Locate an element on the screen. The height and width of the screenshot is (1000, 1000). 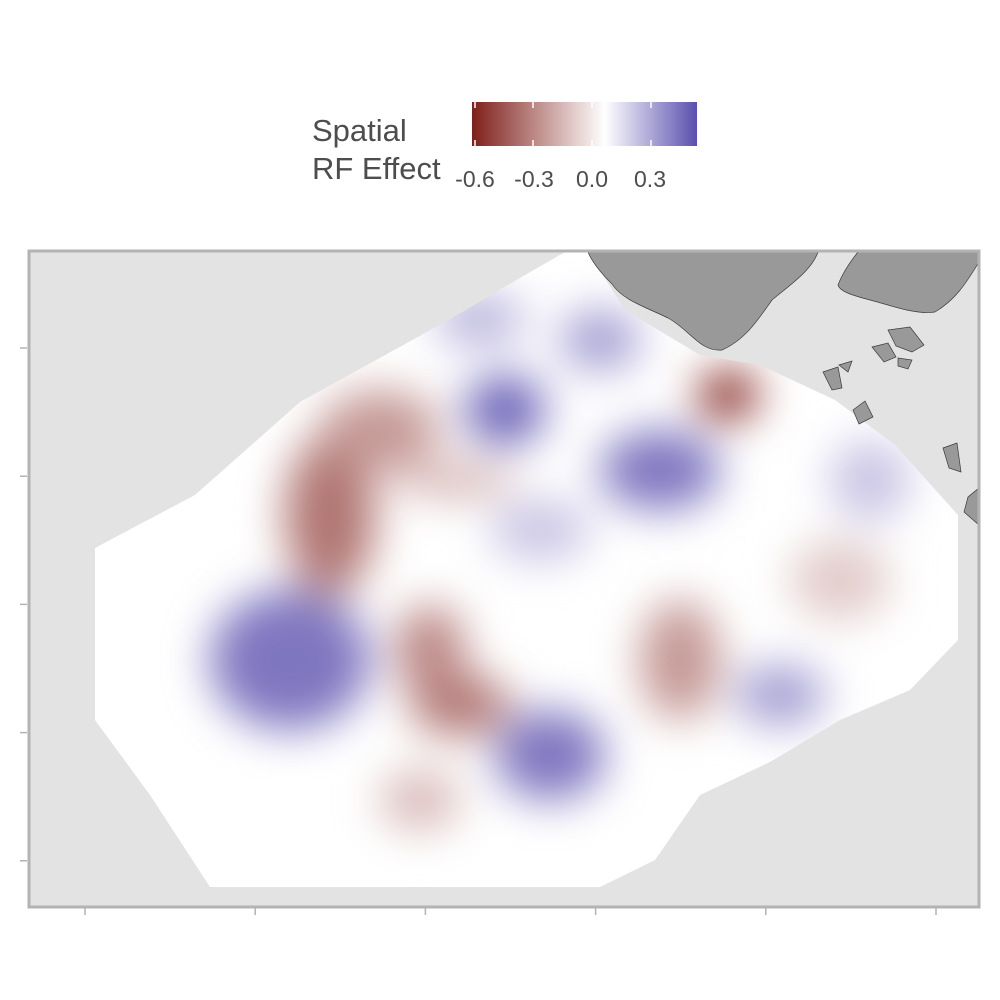
legend-colorbar is located at coordinates (584, 124).